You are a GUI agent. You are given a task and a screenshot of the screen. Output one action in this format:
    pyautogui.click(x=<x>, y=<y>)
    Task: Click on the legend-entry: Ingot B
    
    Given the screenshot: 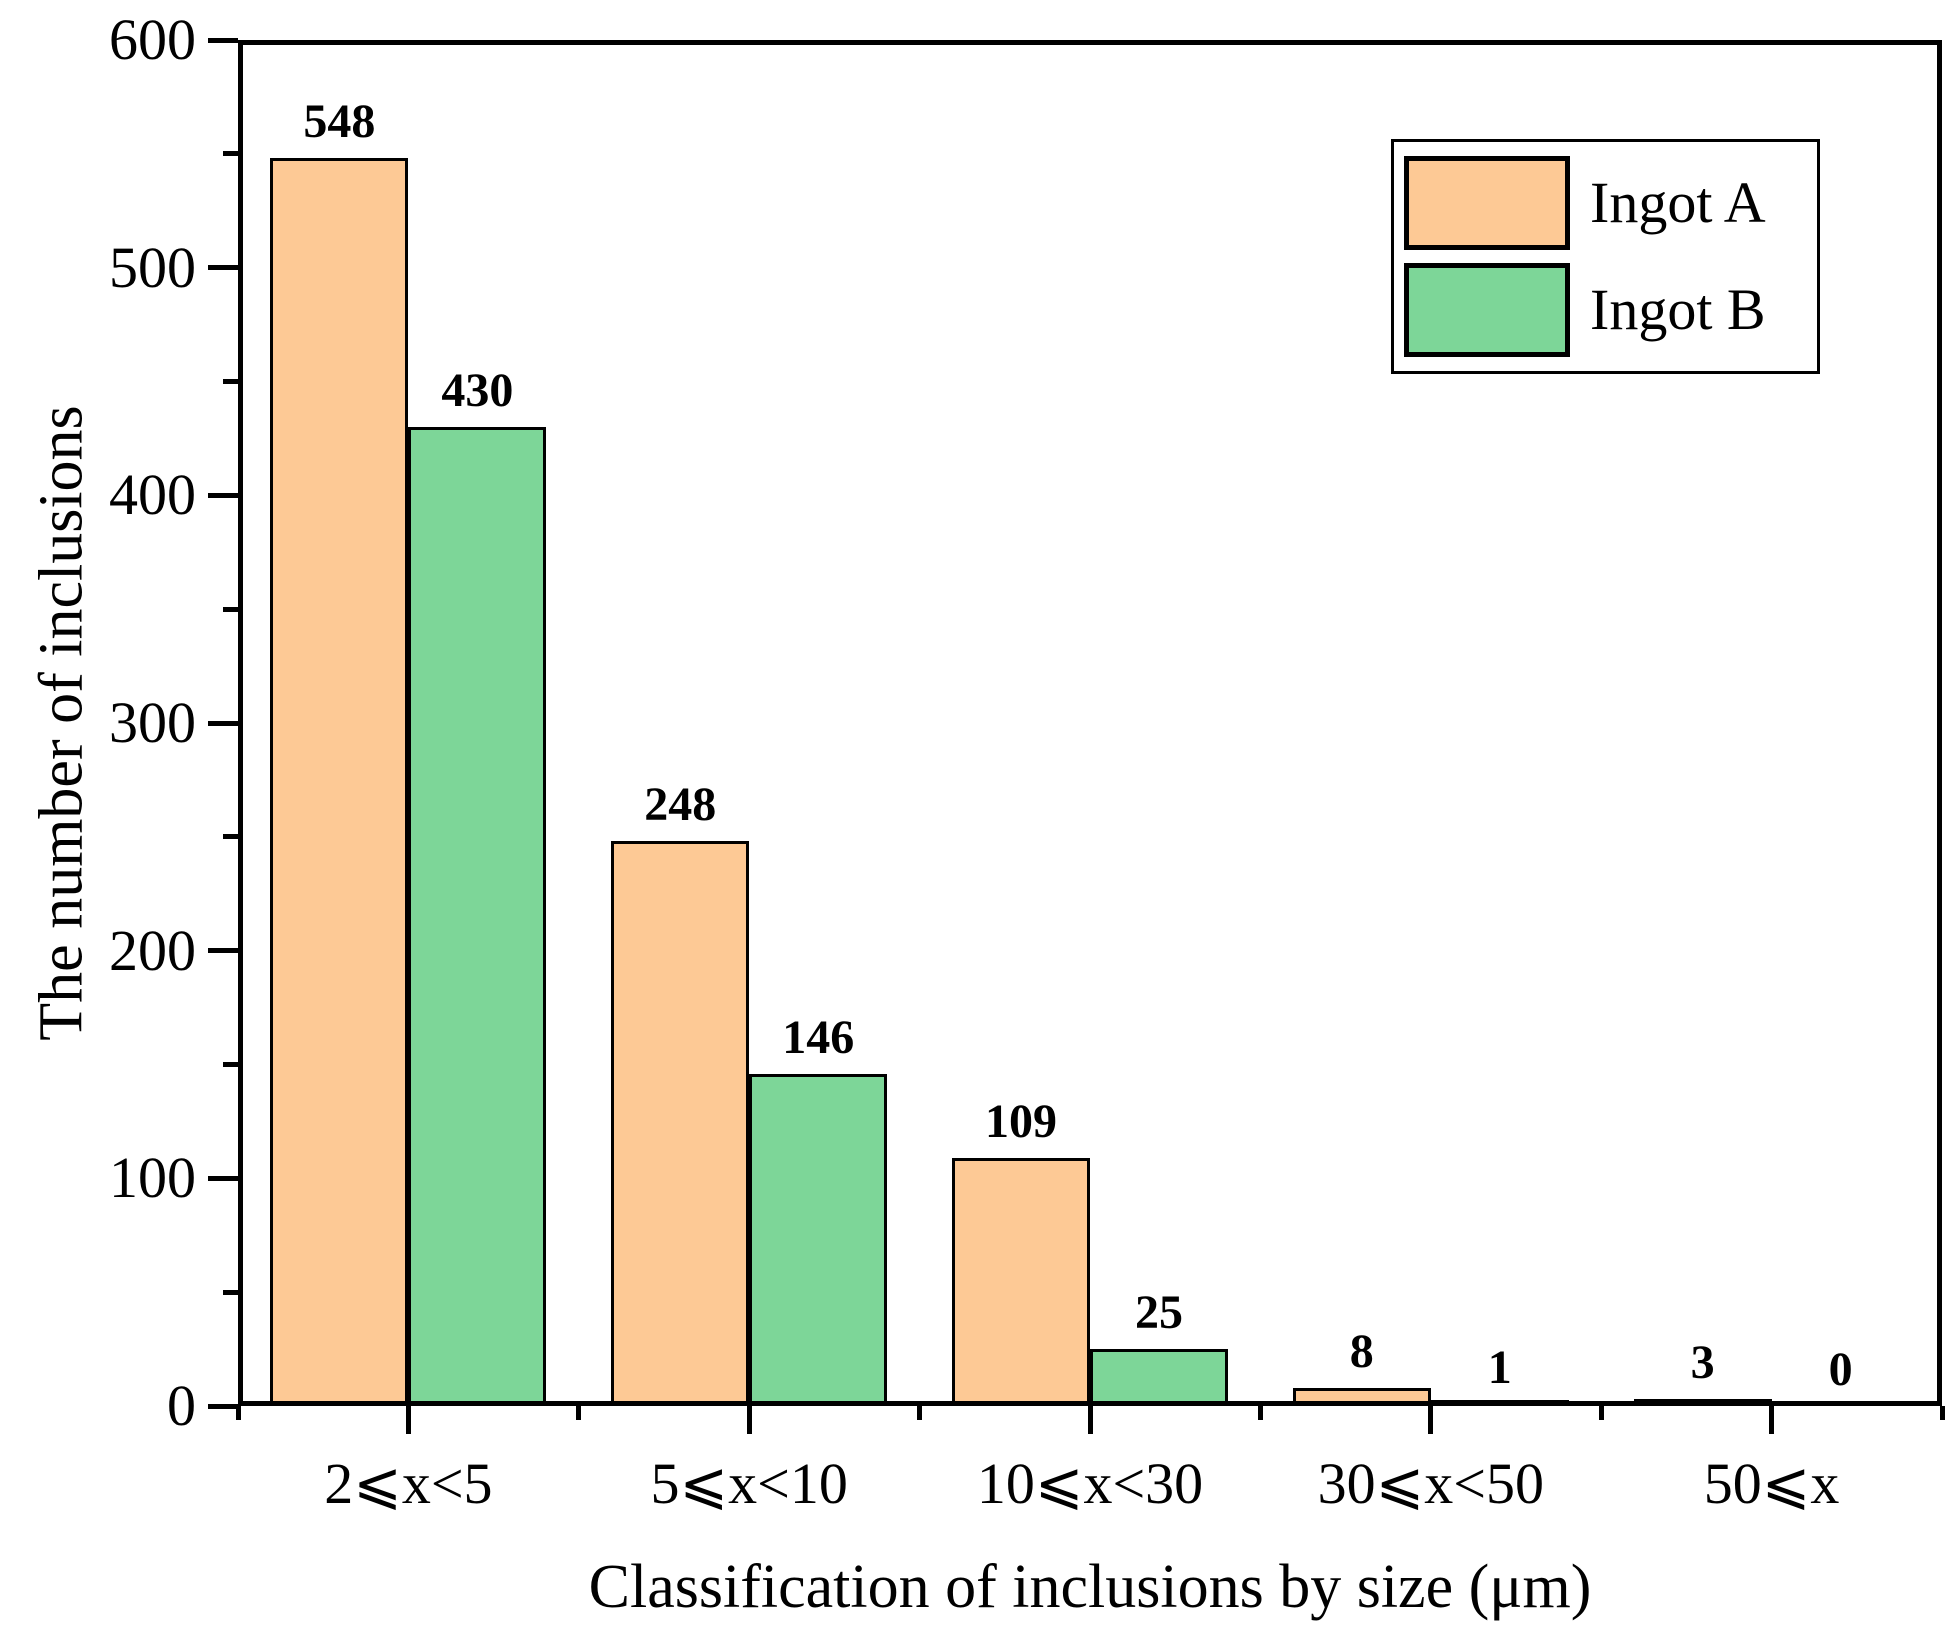 What is the action you would take?
    pyautogui.click(x=1610, y=310)
    